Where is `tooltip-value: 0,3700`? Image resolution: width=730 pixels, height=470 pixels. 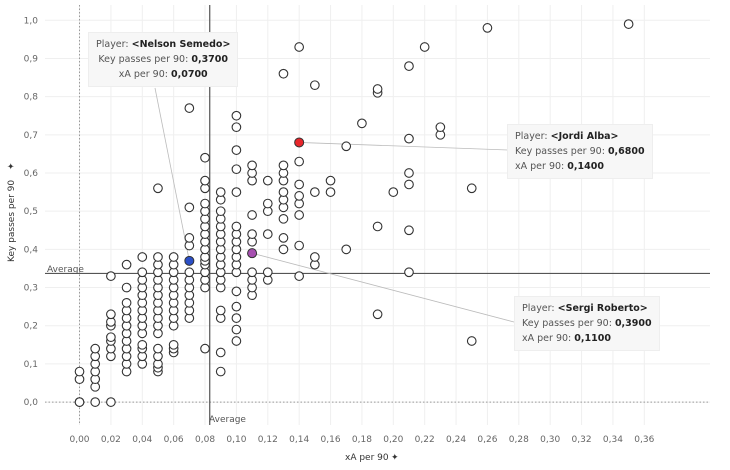
tooltip-value: 0,3700 is located at coordinates (210, 59).